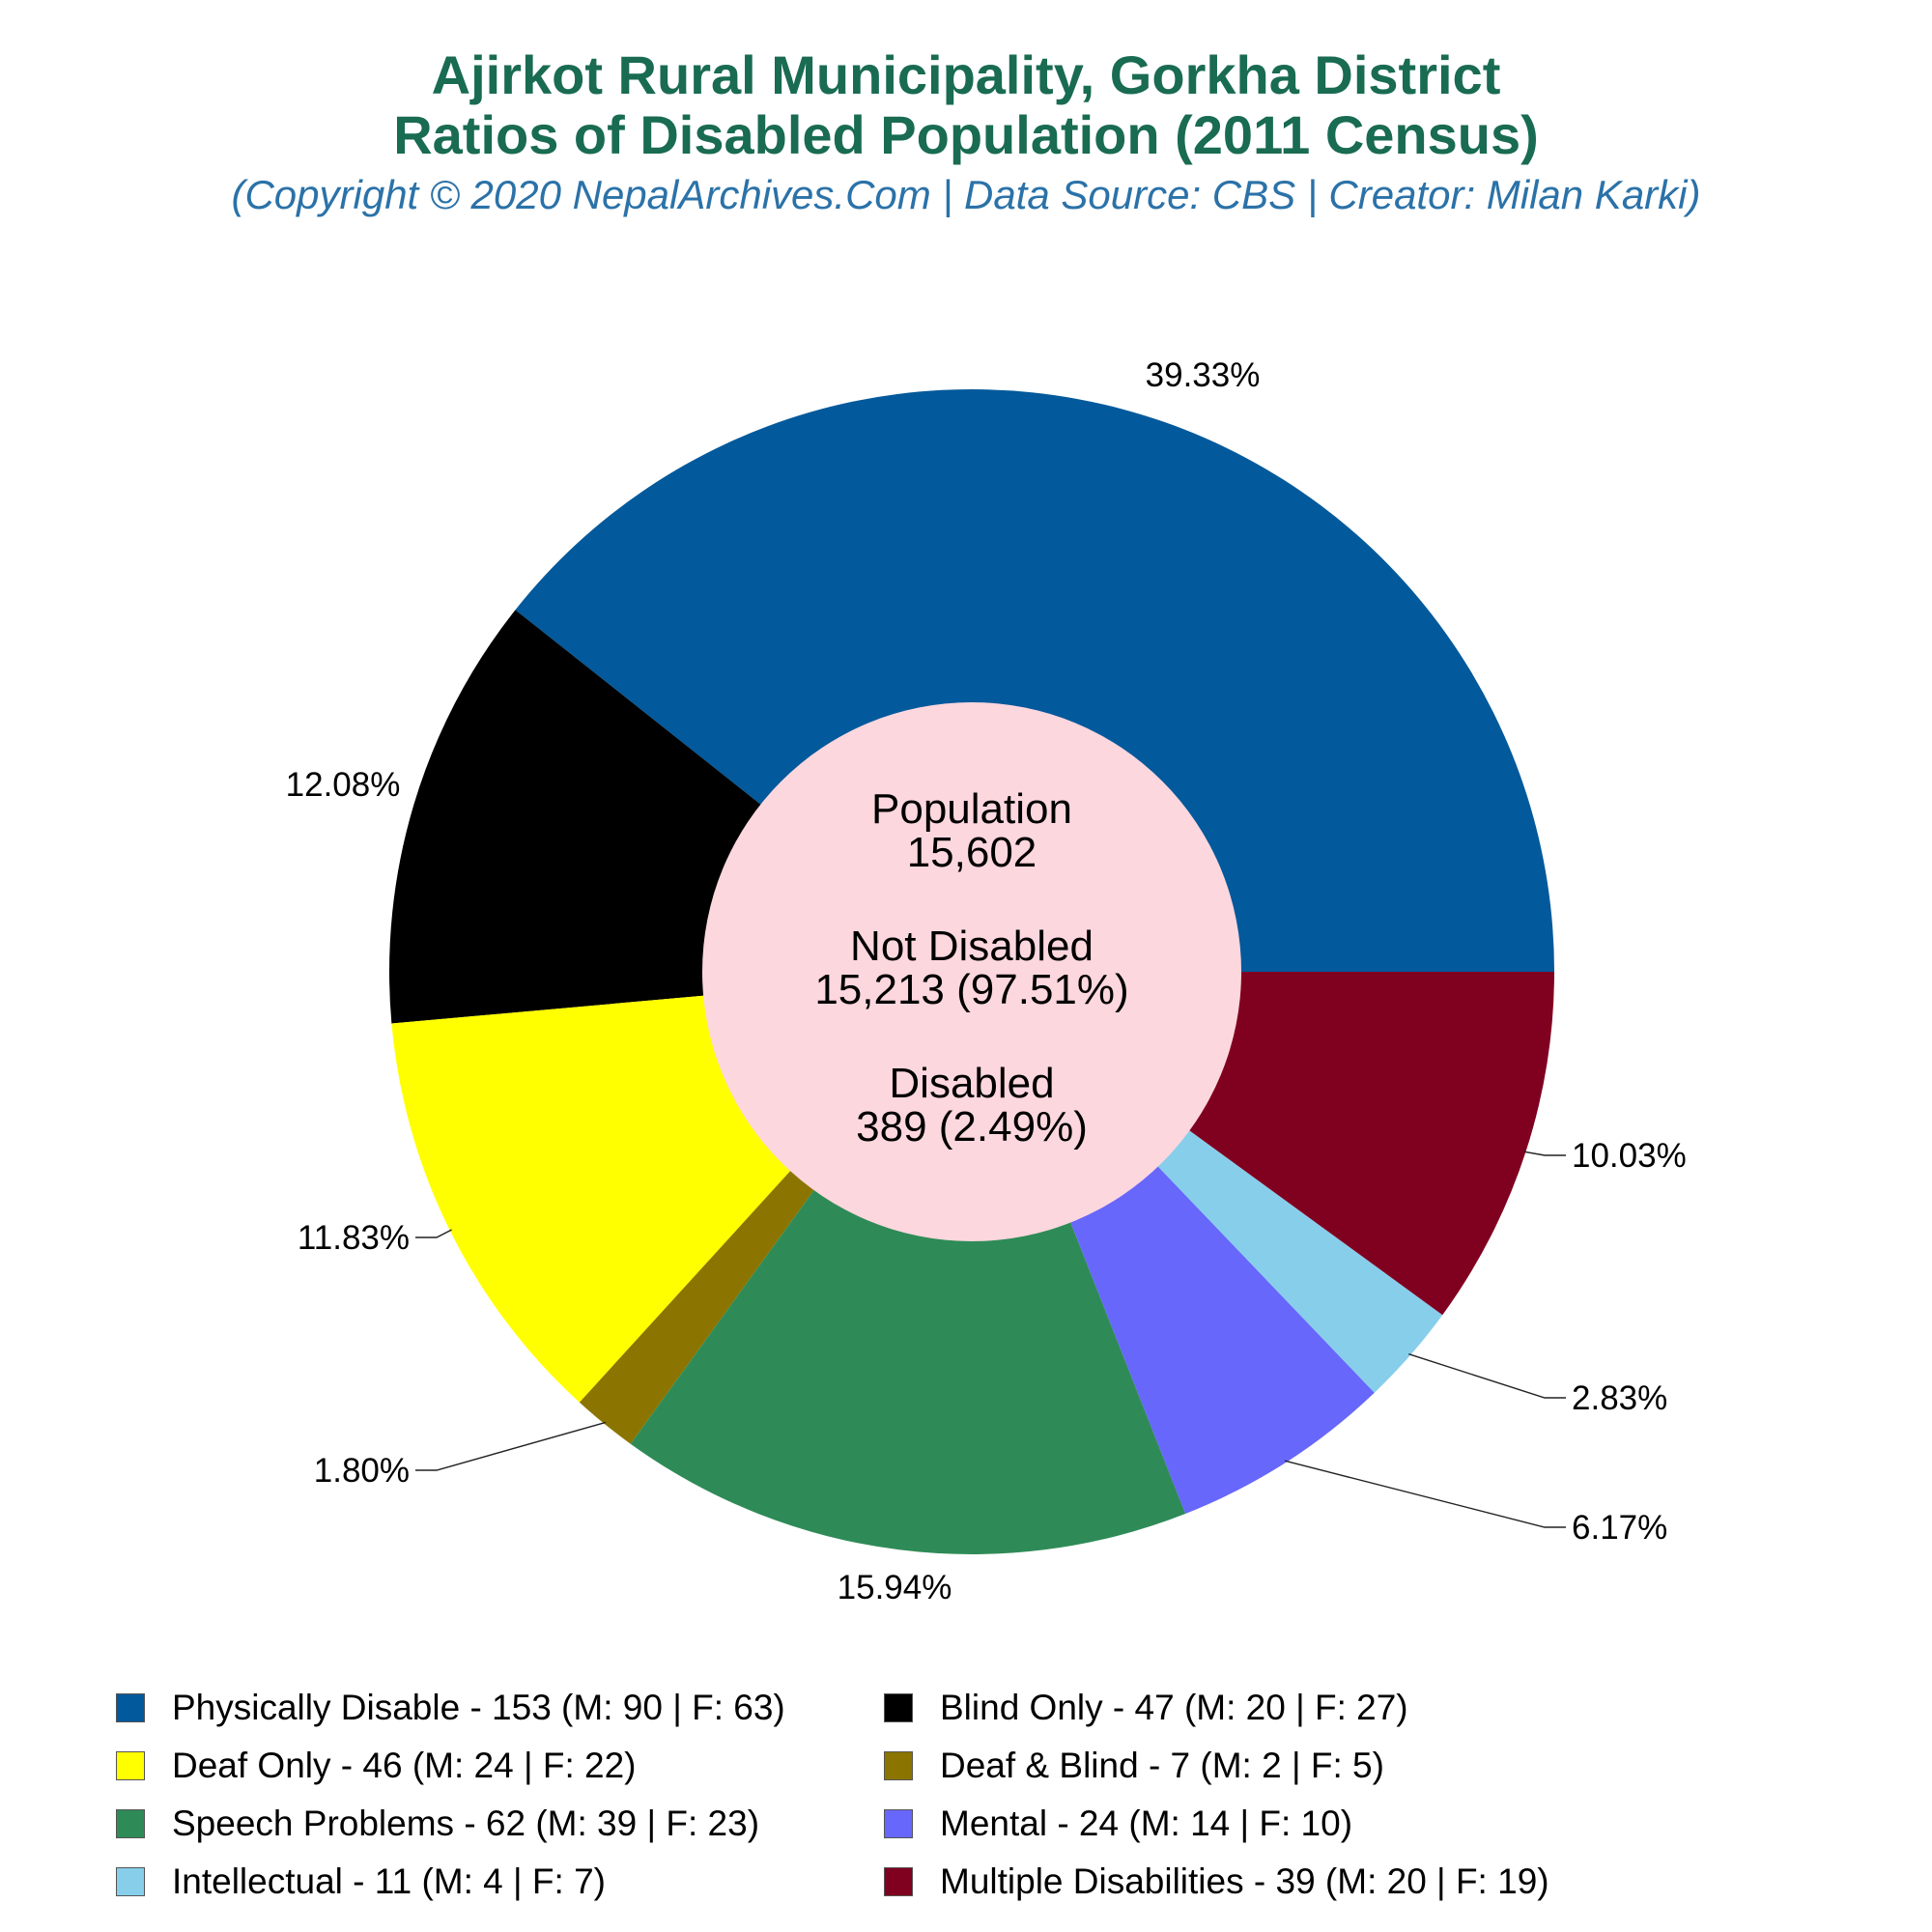  Describe the element at coordinates (908, 1263) in the screenshot. I see `slice-speech-problems` at that location.